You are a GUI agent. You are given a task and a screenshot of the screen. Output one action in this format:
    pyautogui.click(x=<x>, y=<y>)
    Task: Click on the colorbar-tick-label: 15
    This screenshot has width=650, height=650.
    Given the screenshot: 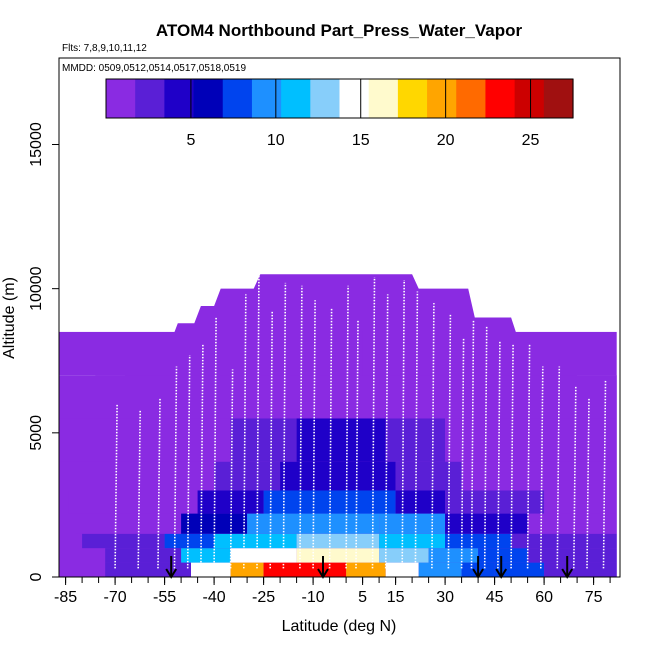 What is the action you would take?
    pyautogui.click(x=361, y=140)
    